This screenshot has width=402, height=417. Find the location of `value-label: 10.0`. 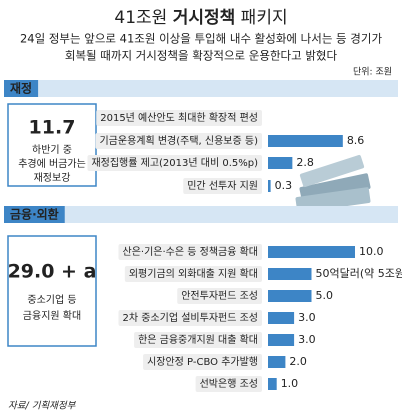

value-label: 10.0 is located at coordinates (371, 251).